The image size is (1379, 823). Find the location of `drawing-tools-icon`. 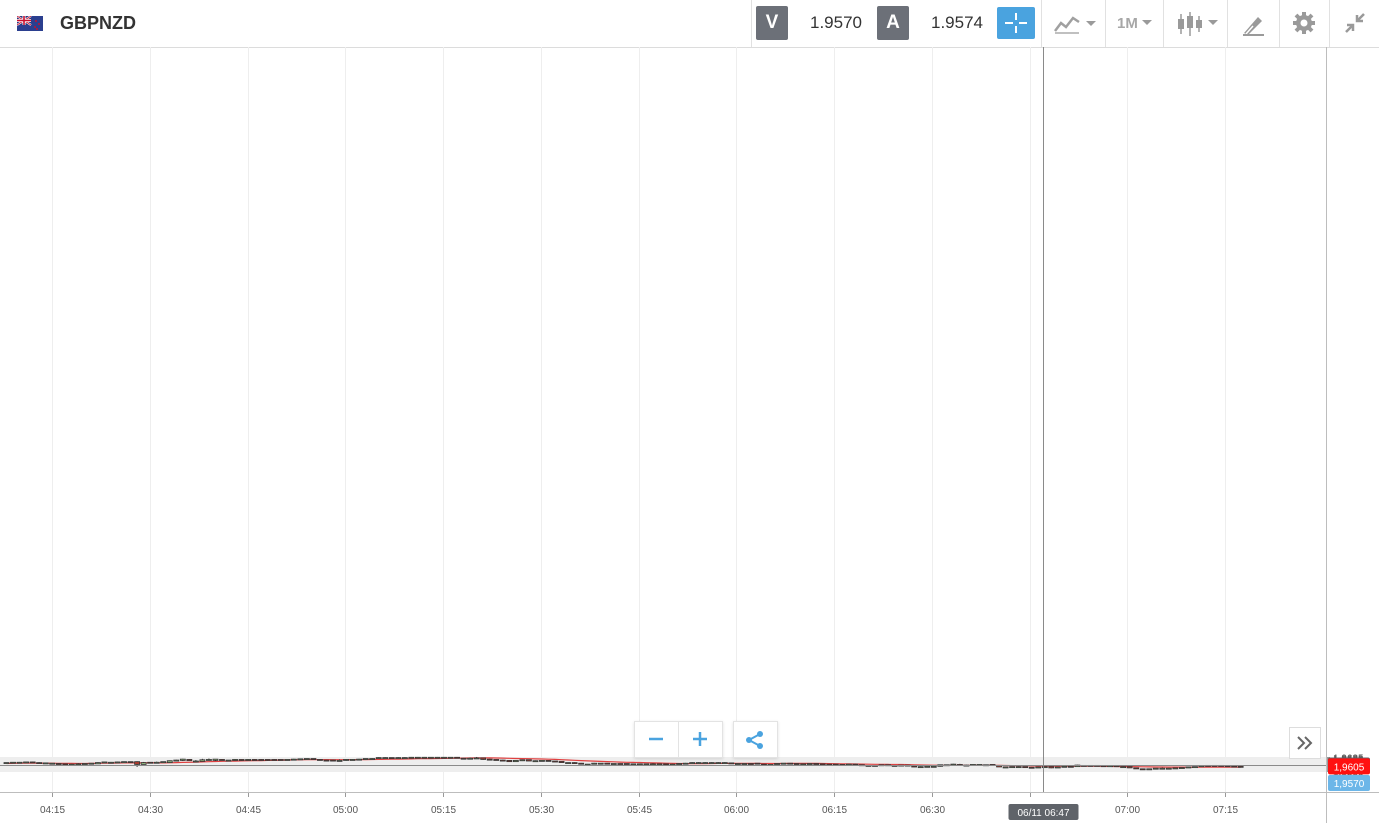

drawing-tools-icon is located at coordinates (1252, 26).